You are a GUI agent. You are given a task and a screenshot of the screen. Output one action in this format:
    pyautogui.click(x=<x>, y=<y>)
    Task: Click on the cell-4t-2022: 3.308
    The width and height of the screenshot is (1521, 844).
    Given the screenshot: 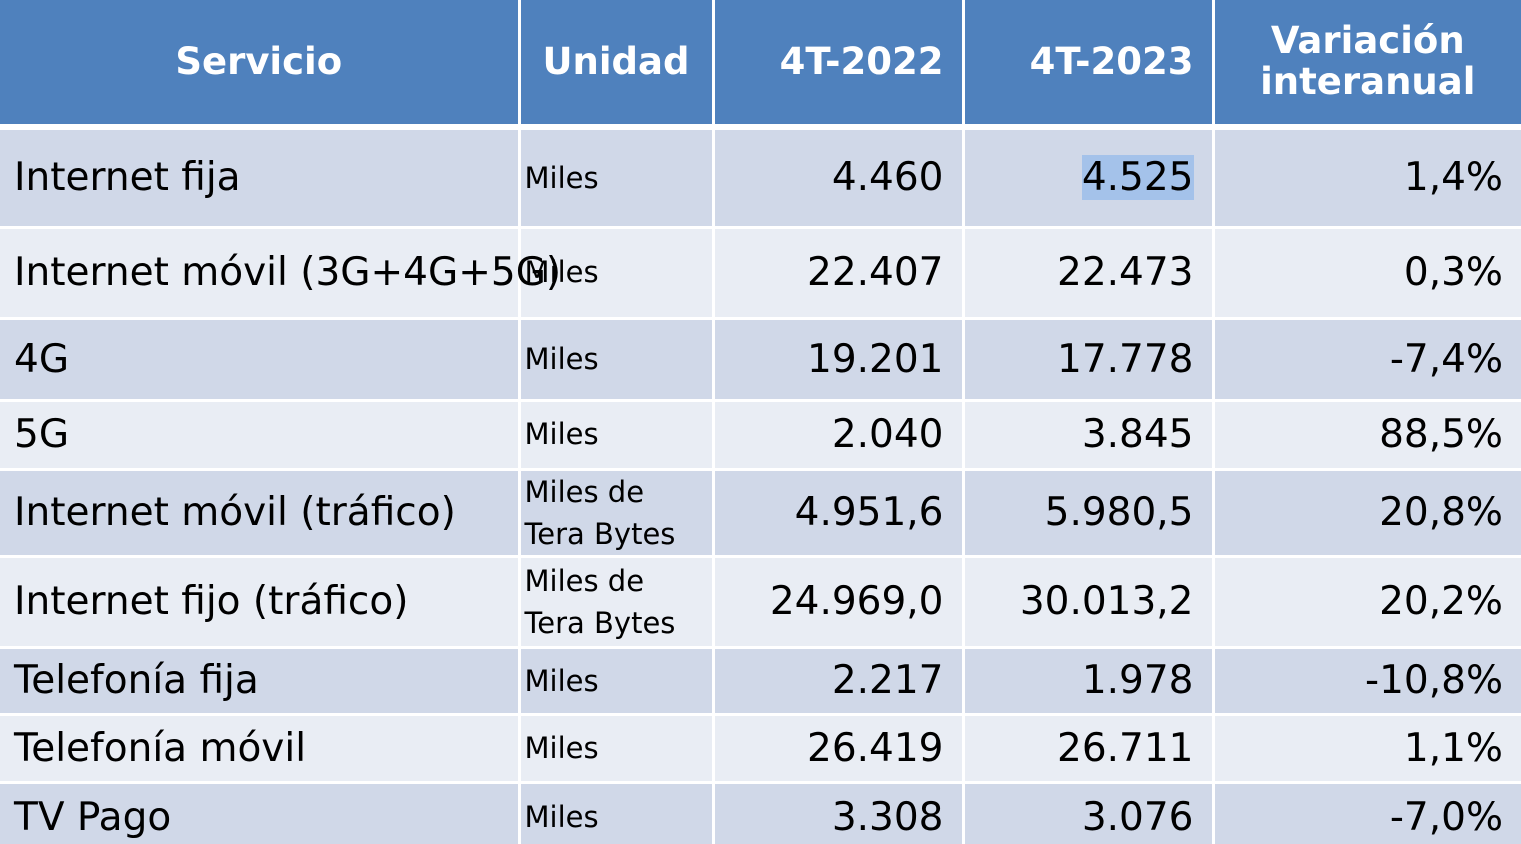 What is the action you would take?
    pyautogui.click(x=839, y=813)
    